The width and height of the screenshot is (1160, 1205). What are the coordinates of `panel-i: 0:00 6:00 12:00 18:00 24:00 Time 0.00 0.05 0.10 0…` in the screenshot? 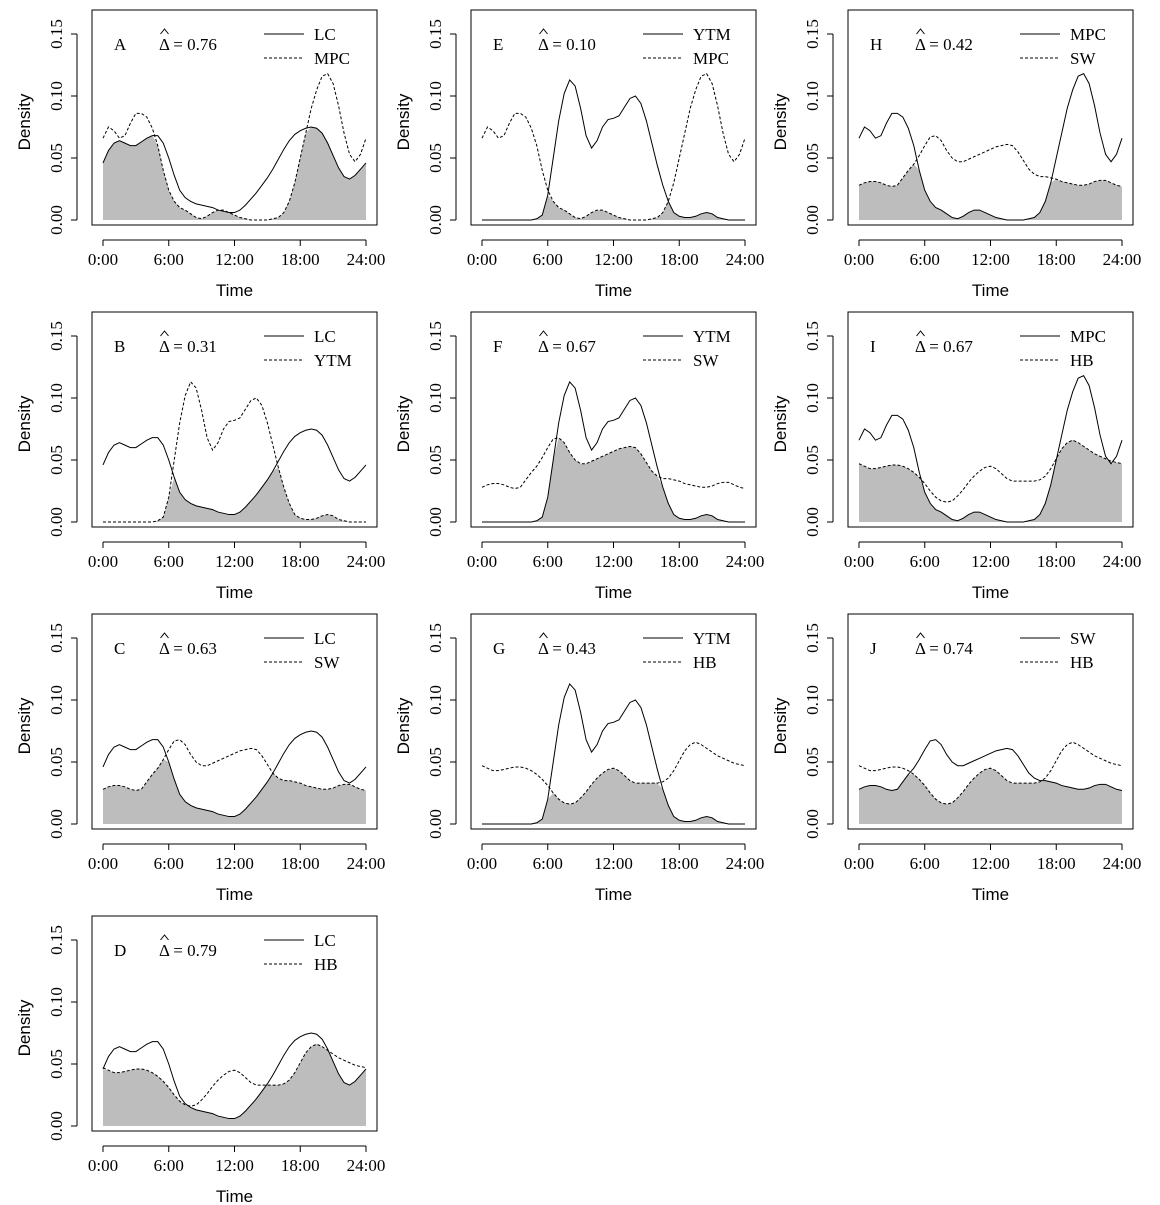 It's located at (956, 456).